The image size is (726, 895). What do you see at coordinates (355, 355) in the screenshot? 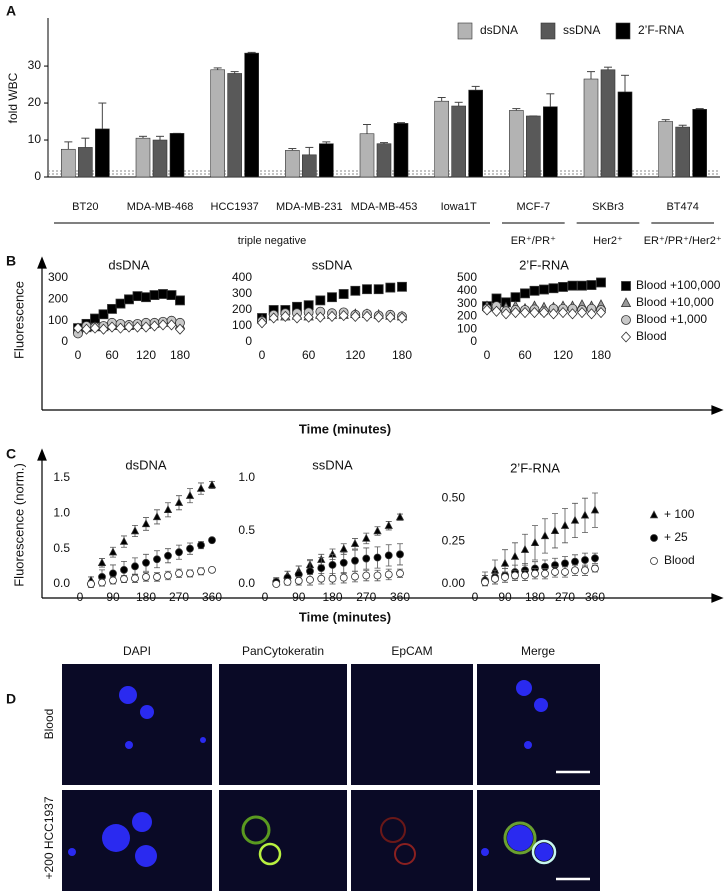
I see `x-tick-label: 120` at bounding box center [355, 355].